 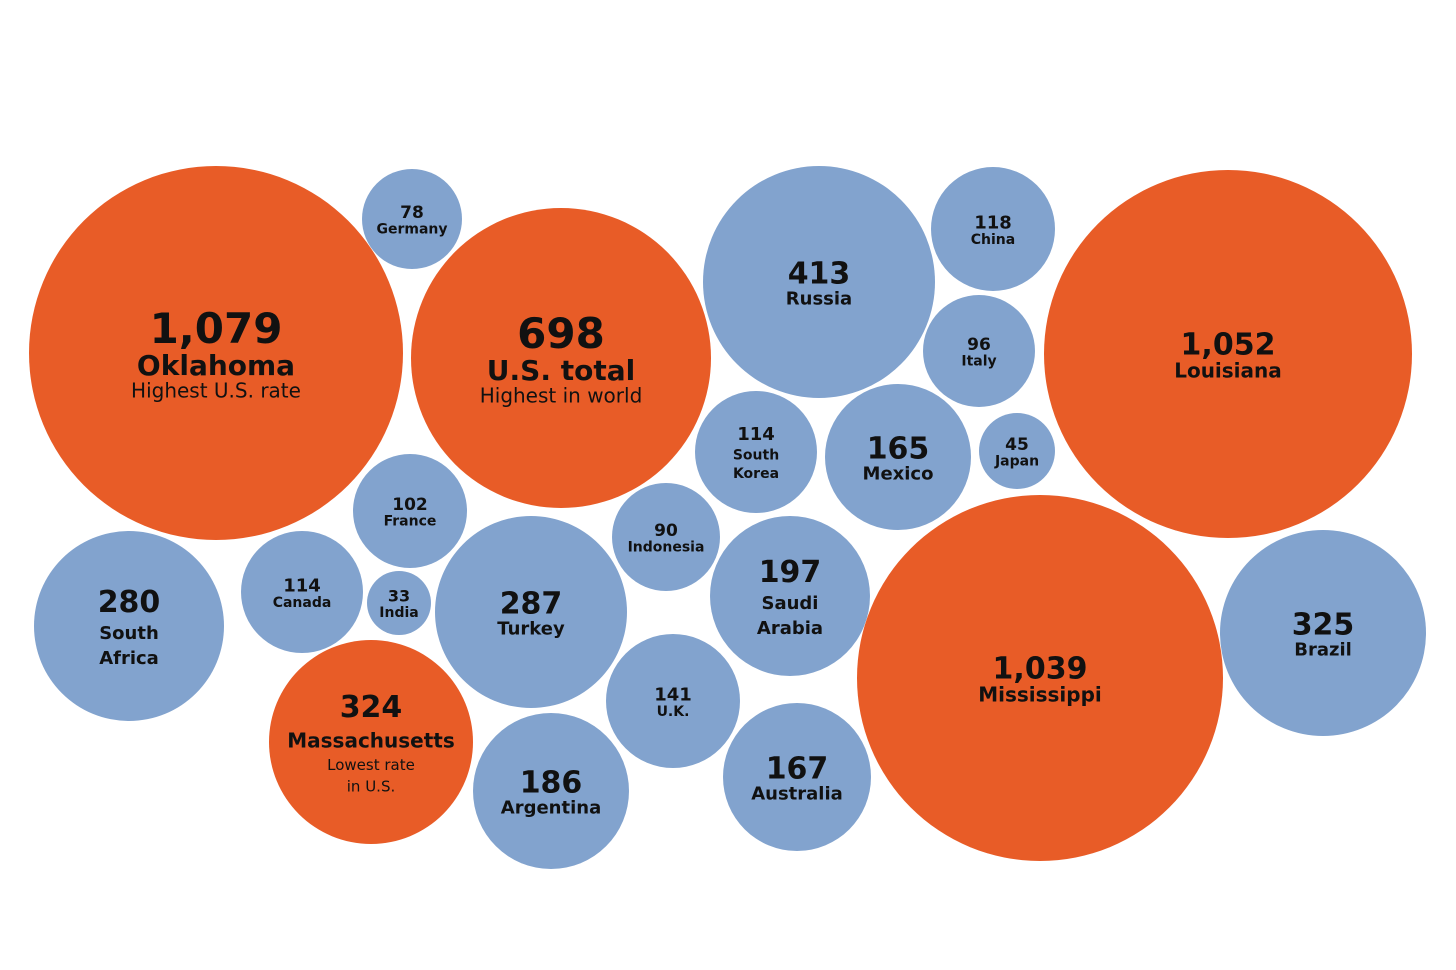 I want to click on bubble-circle-argentina, so click(x=551, y=791).